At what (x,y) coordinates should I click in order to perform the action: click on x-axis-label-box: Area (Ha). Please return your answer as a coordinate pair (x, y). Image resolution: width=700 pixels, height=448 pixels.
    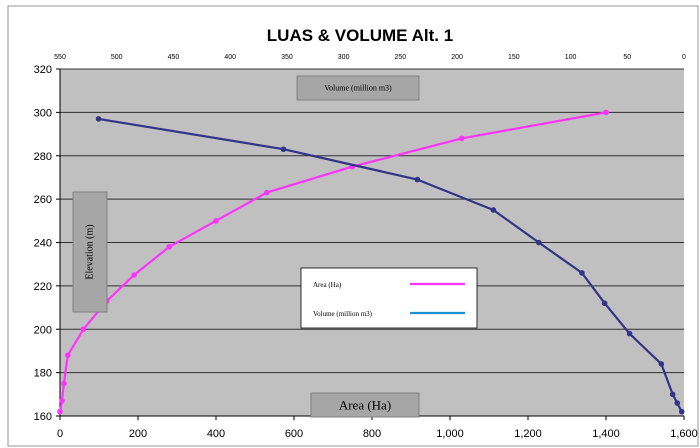
    Looking at the image, I should click on (365, 405).